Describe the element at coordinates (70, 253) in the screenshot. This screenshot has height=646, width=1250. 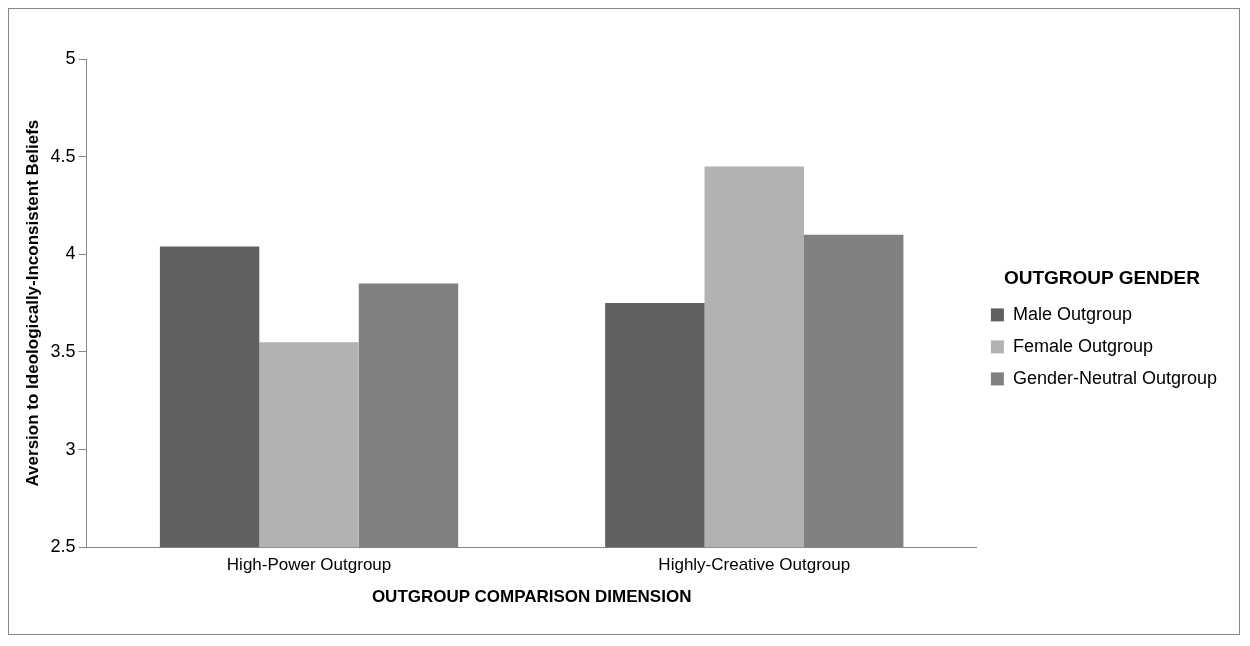
I see `y-tick-label: 4` at that location.